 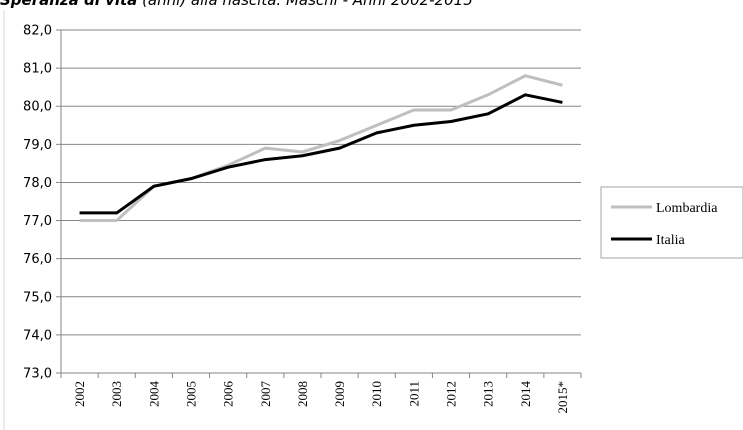 I want to click on x-tick-label: 2006, so click(x=228, y=394).